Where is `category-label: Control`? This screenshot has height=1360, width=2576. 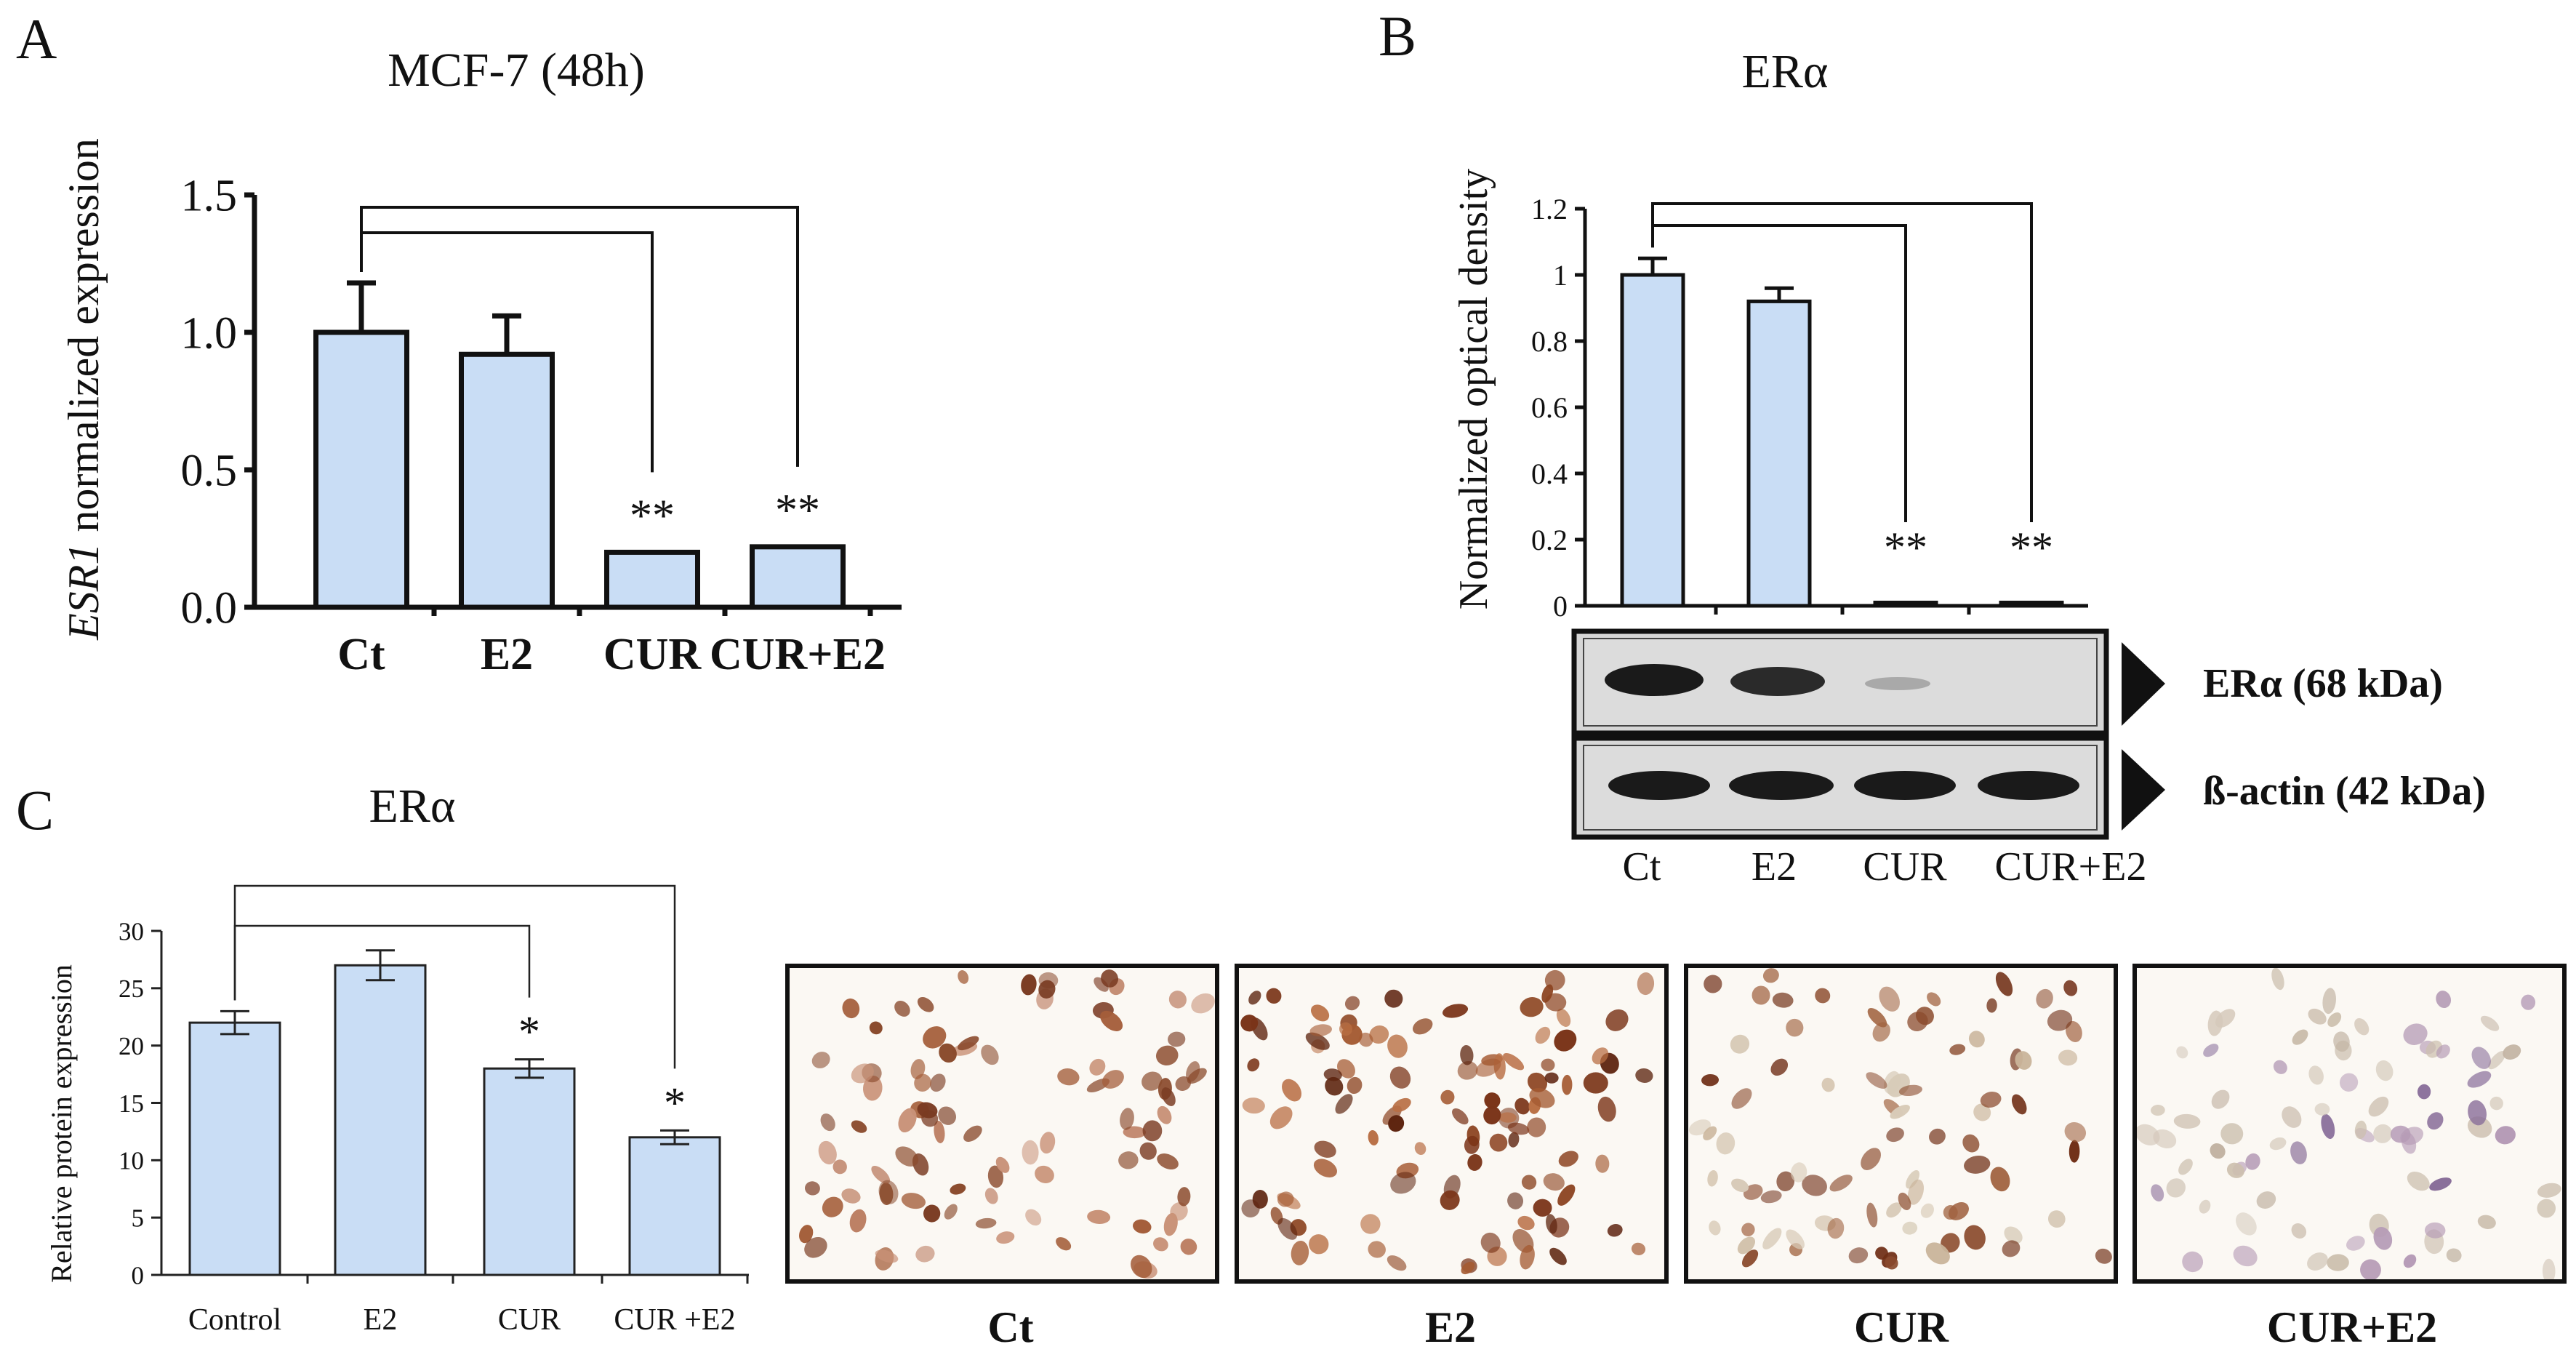 category-label: Control is located at coordinates (235, 1320).